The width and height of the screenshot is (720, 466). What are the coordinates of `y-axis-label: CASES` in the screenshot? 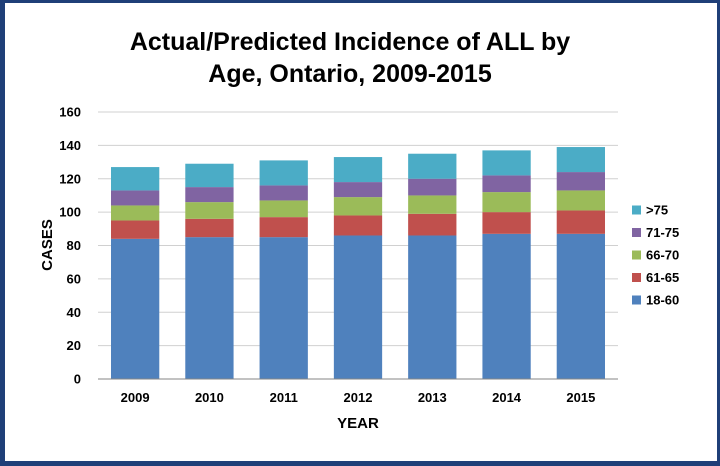 It's located at (47, 245).